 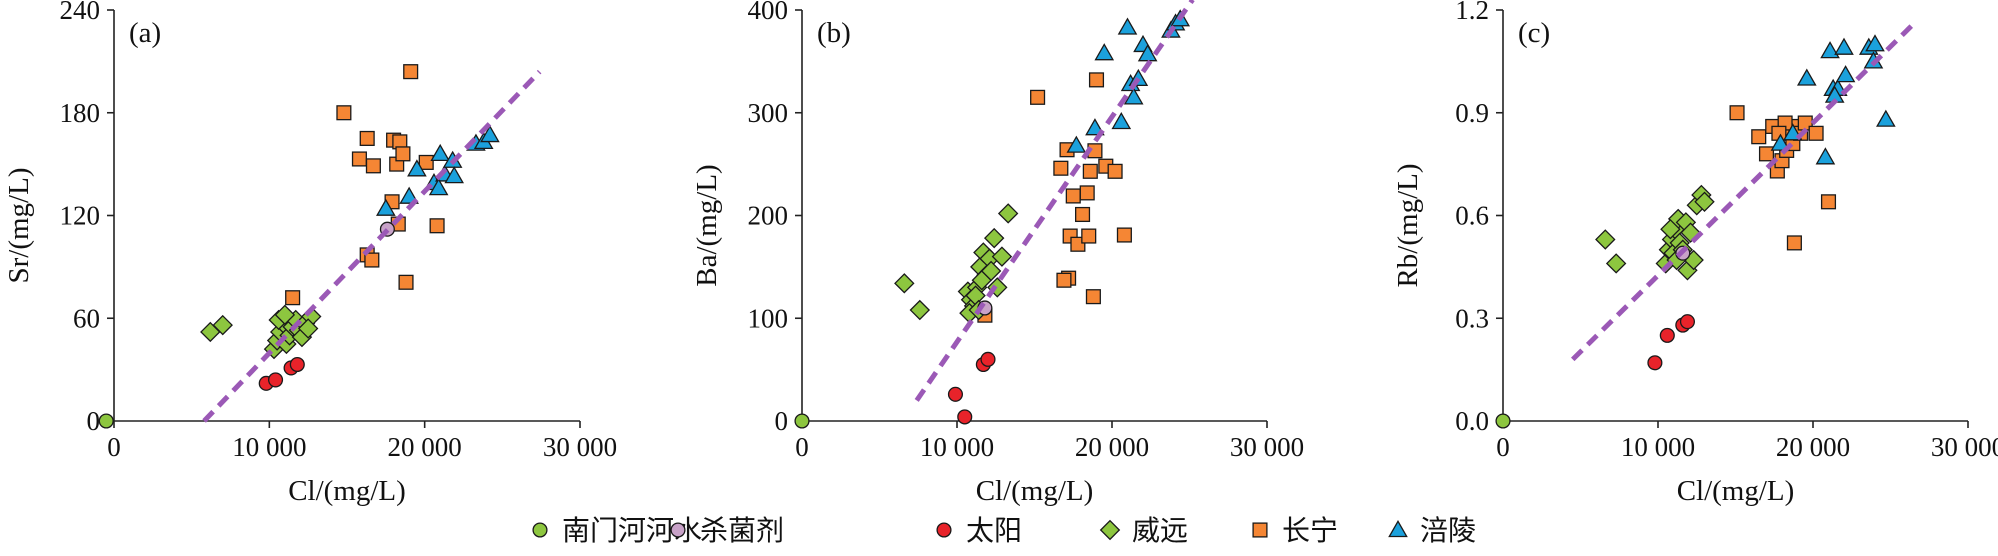 I want to click on panel-label: (c), so click(x=1534, y=33).